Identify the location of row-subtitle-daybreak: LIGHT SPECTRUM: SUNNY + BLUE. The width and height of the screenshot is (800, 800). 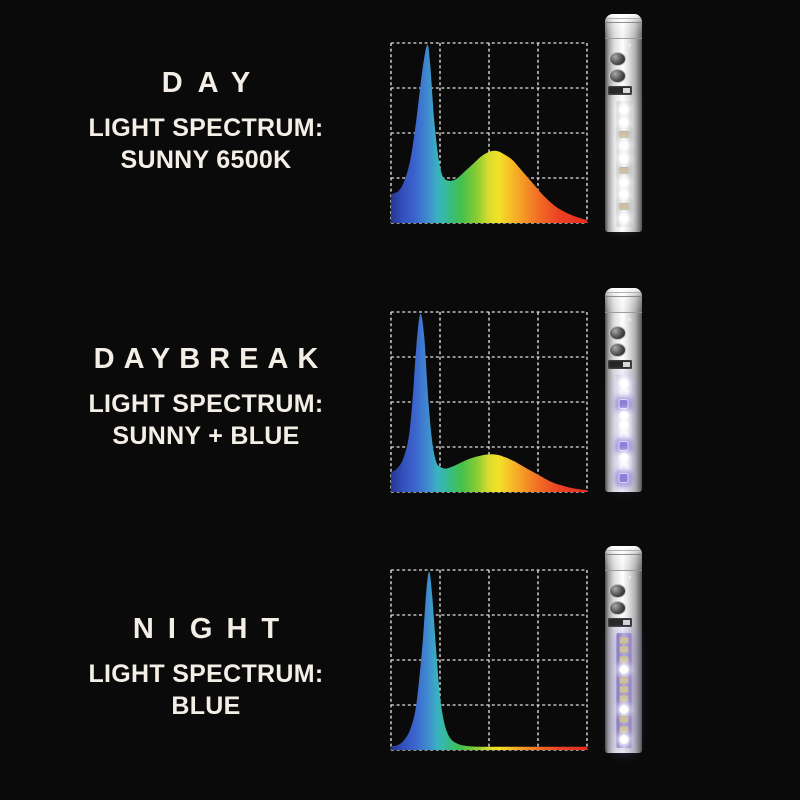
(206, 420).